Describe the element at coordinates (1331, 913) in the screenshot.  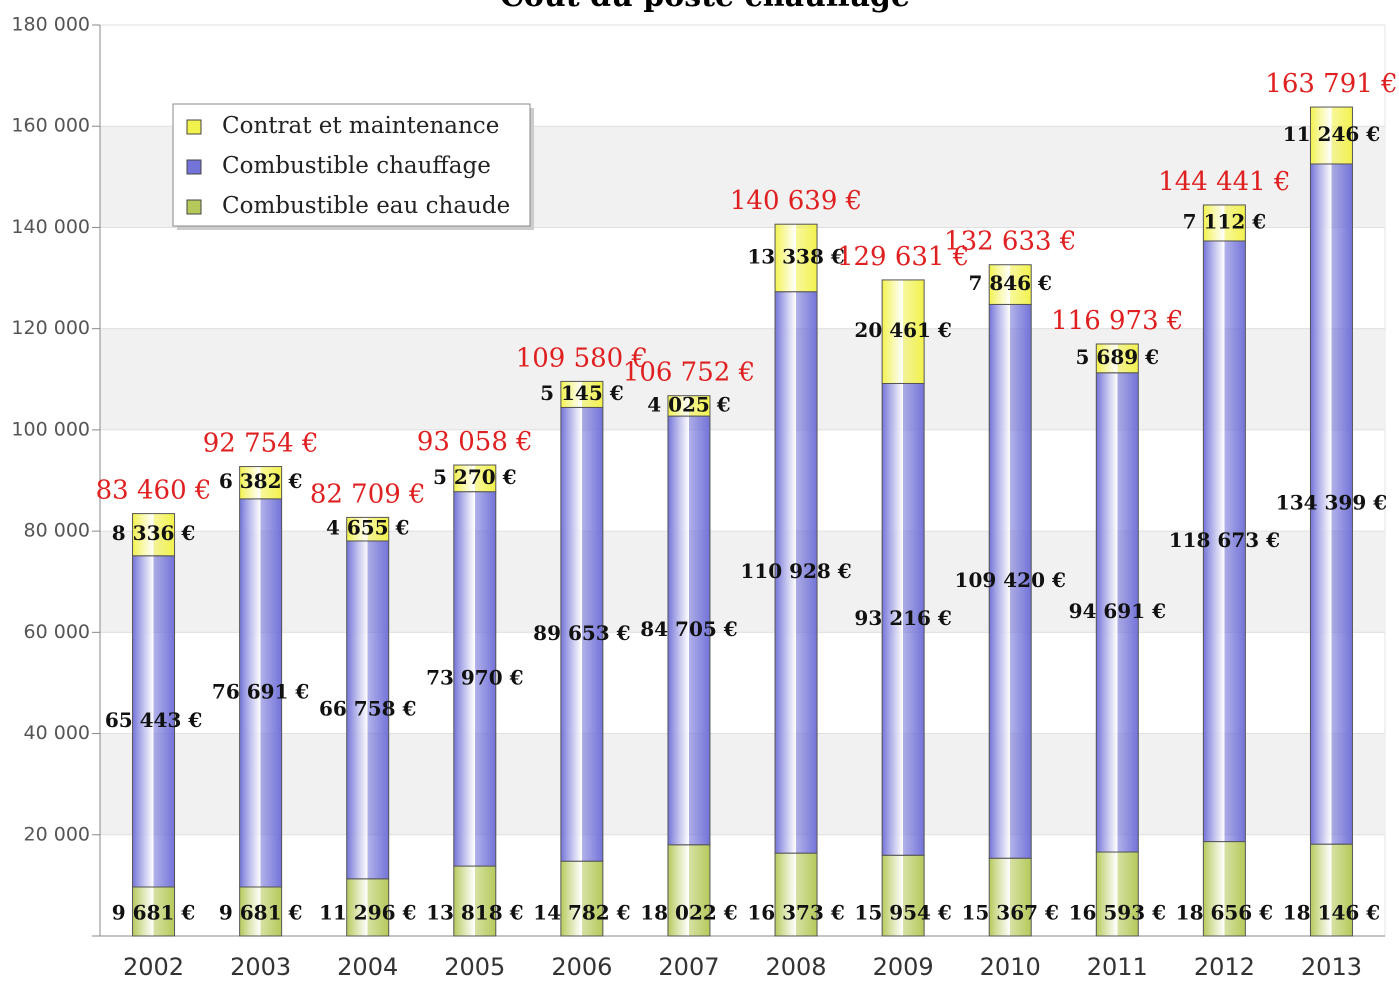
I see `data-label: 18 146 €` at that location.